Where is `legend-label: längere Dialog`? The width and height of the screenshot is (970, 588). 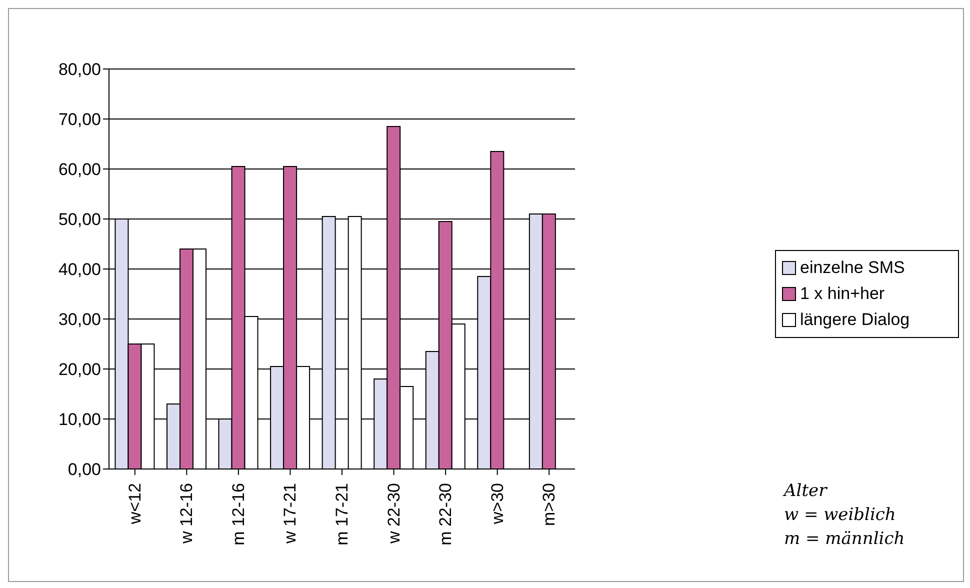
legend-label: längere Dialog is located at coordinates (855, 320).